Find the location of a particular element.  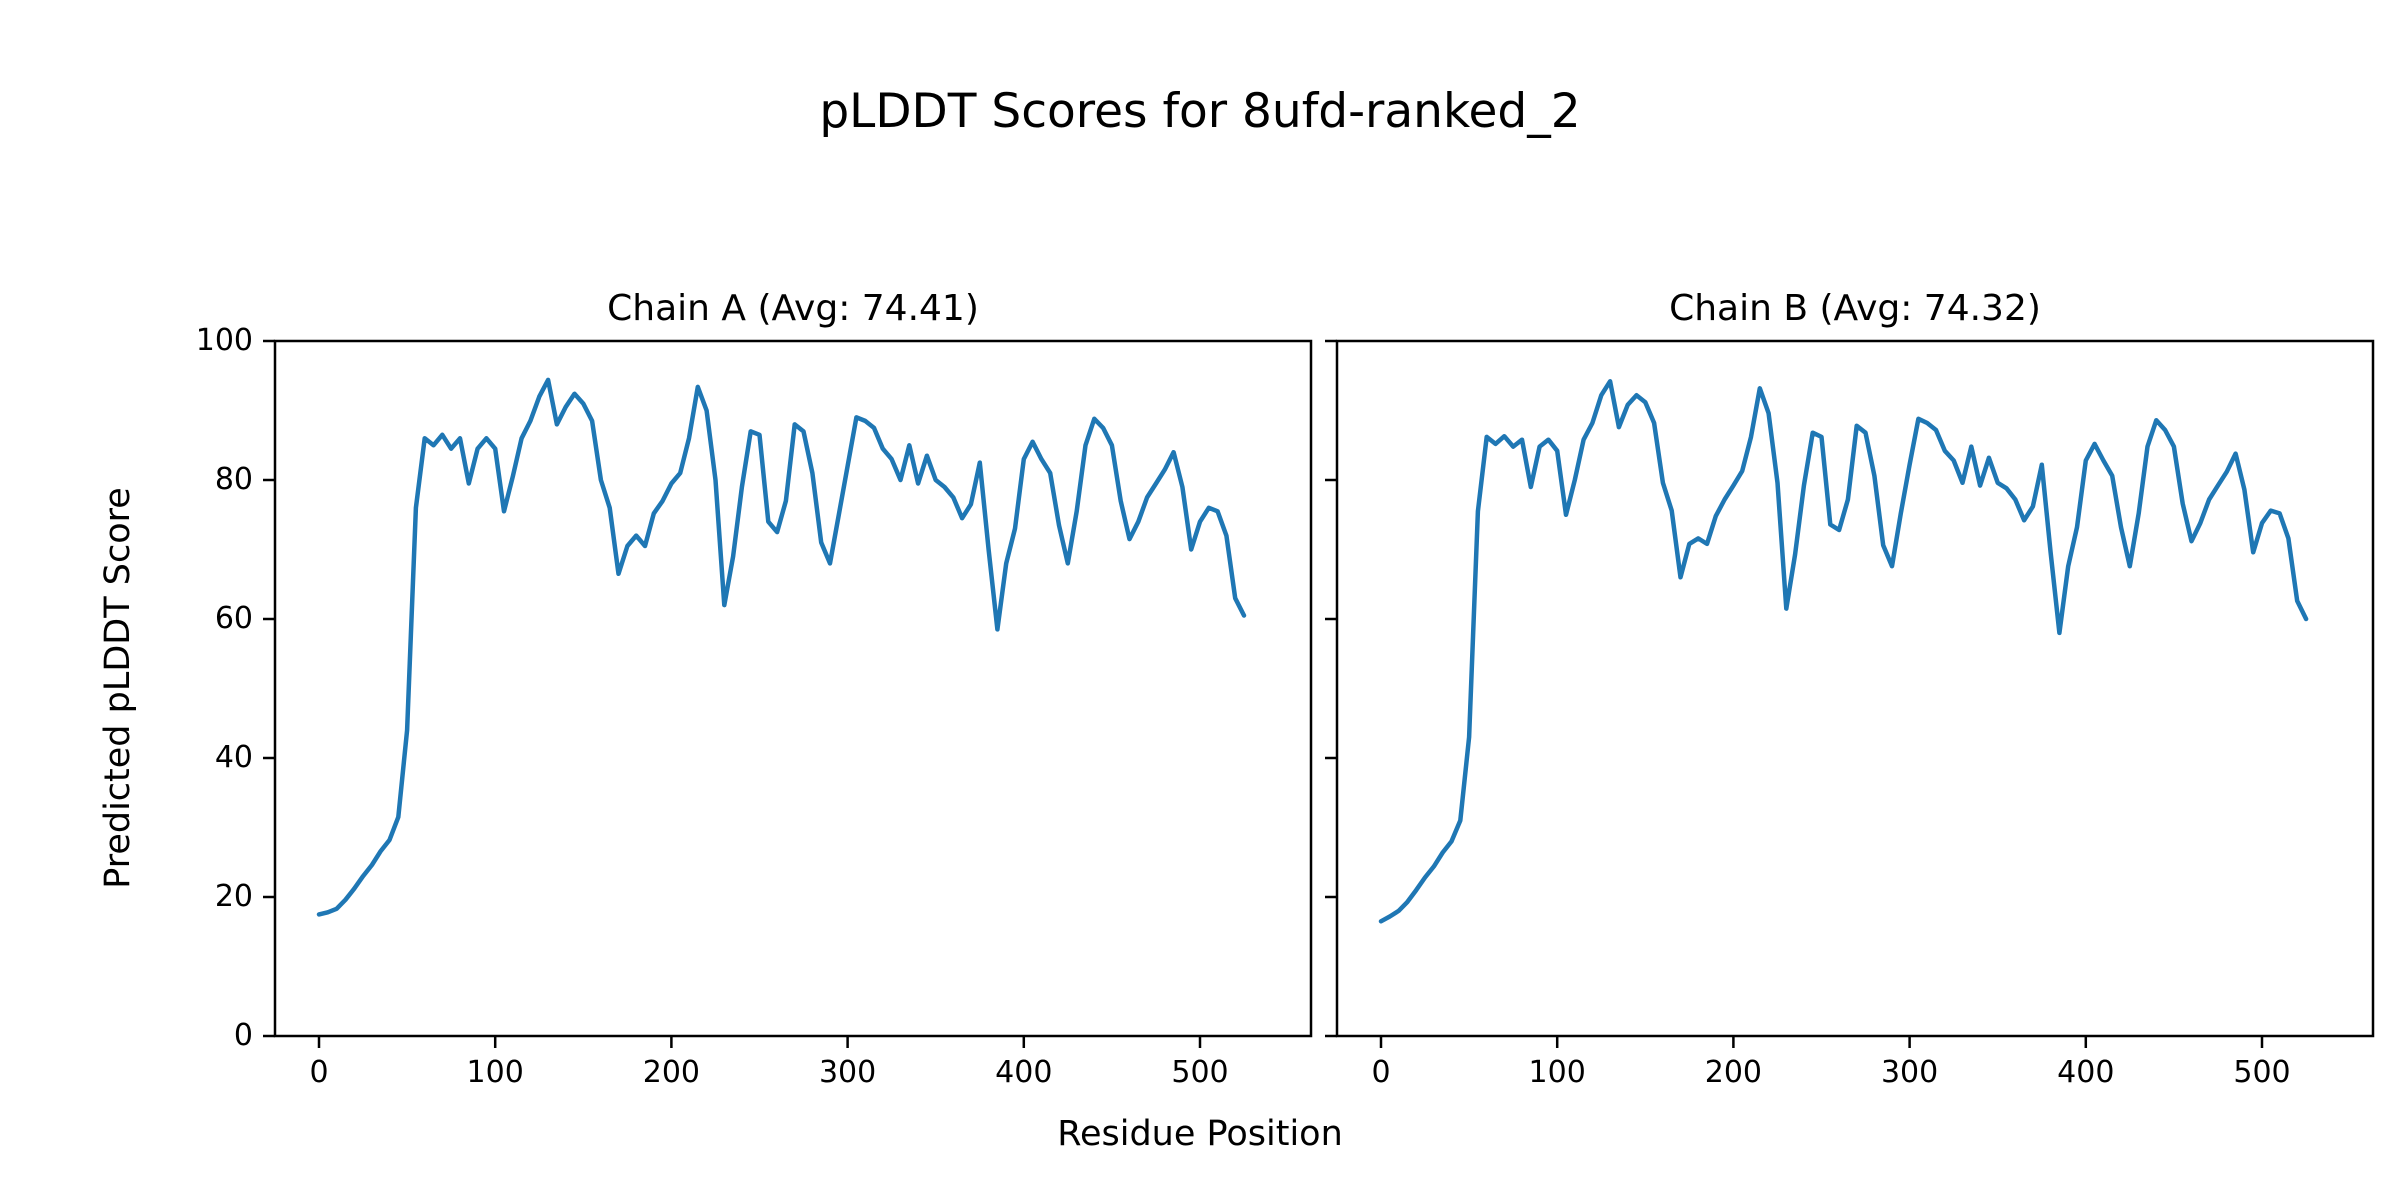

x-tick-label-a-300: 300 is located at coordinates (847, 1072).